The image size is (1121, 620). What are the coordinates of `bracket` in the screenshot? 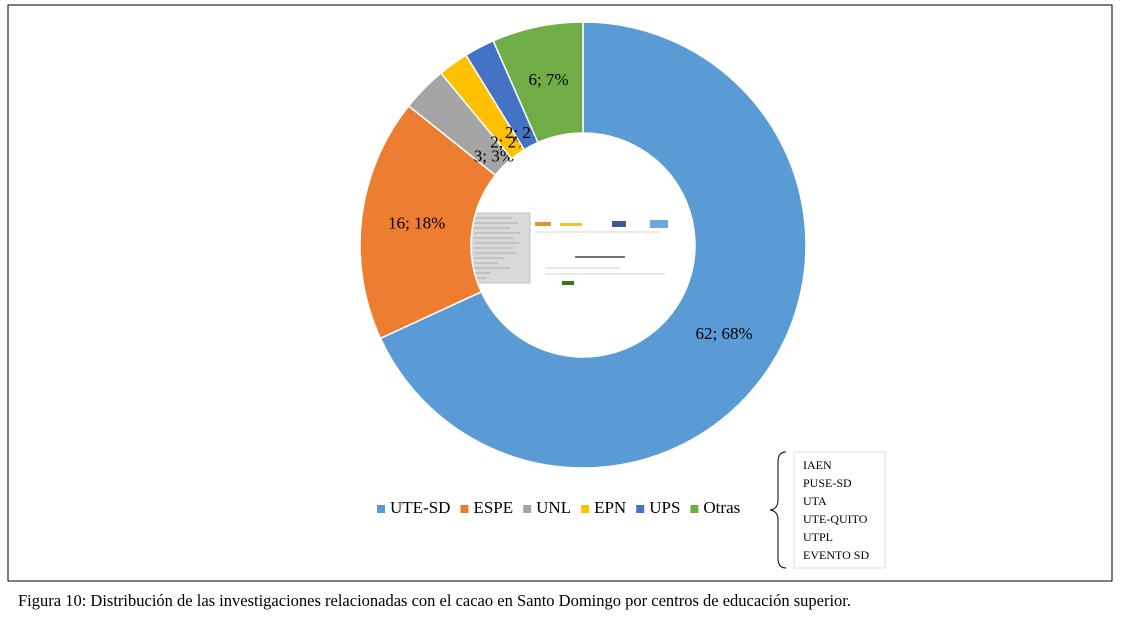 It's located at (778, 510).